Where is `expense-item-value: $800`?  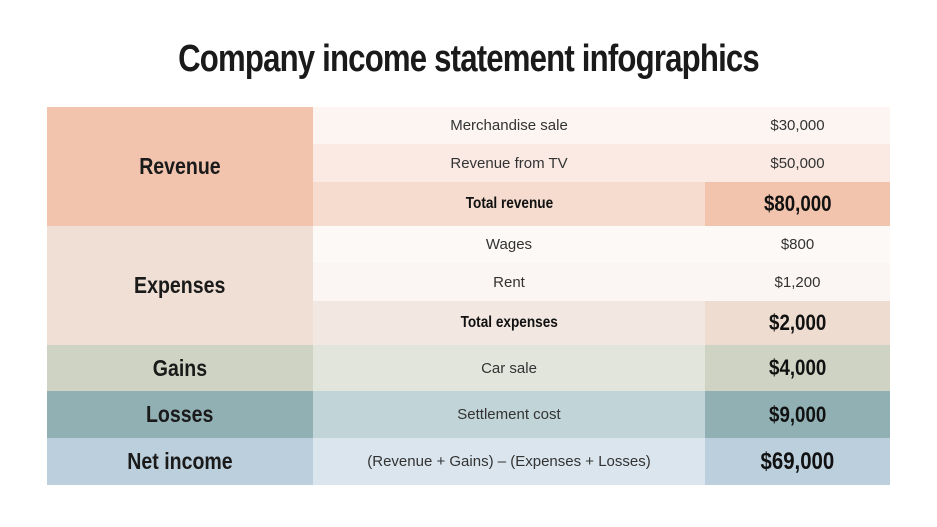 expense-item-value: $800 is located at coordinates (797, 244).